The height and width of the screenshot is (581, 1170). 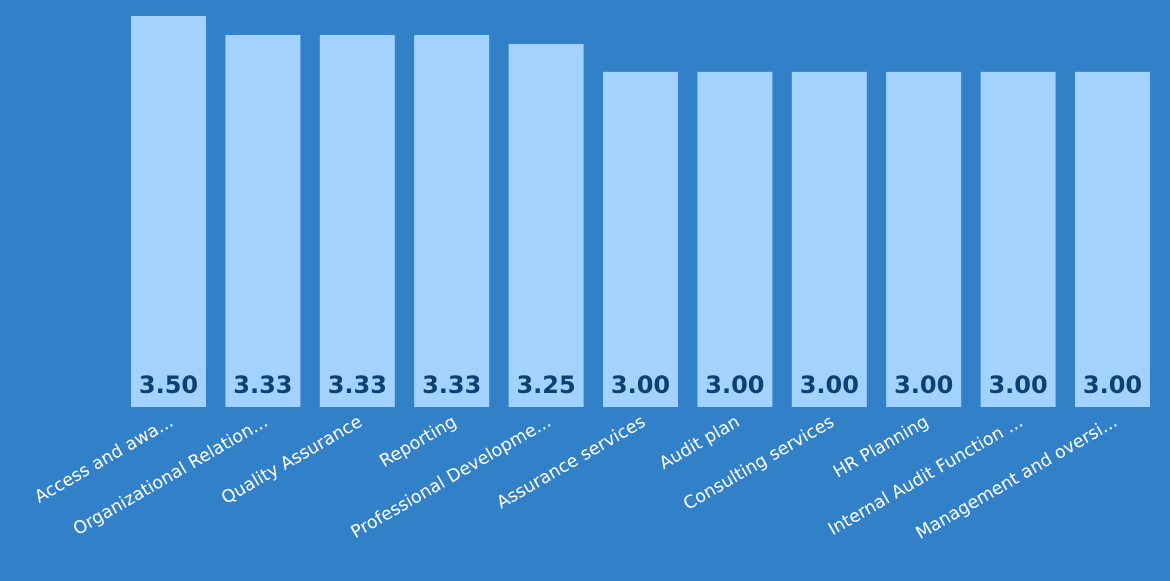 What do you see at coordinates (168, 385) in the screenshot?
I see `bar-value-label: 3.50` at bounding box center [168, 385].